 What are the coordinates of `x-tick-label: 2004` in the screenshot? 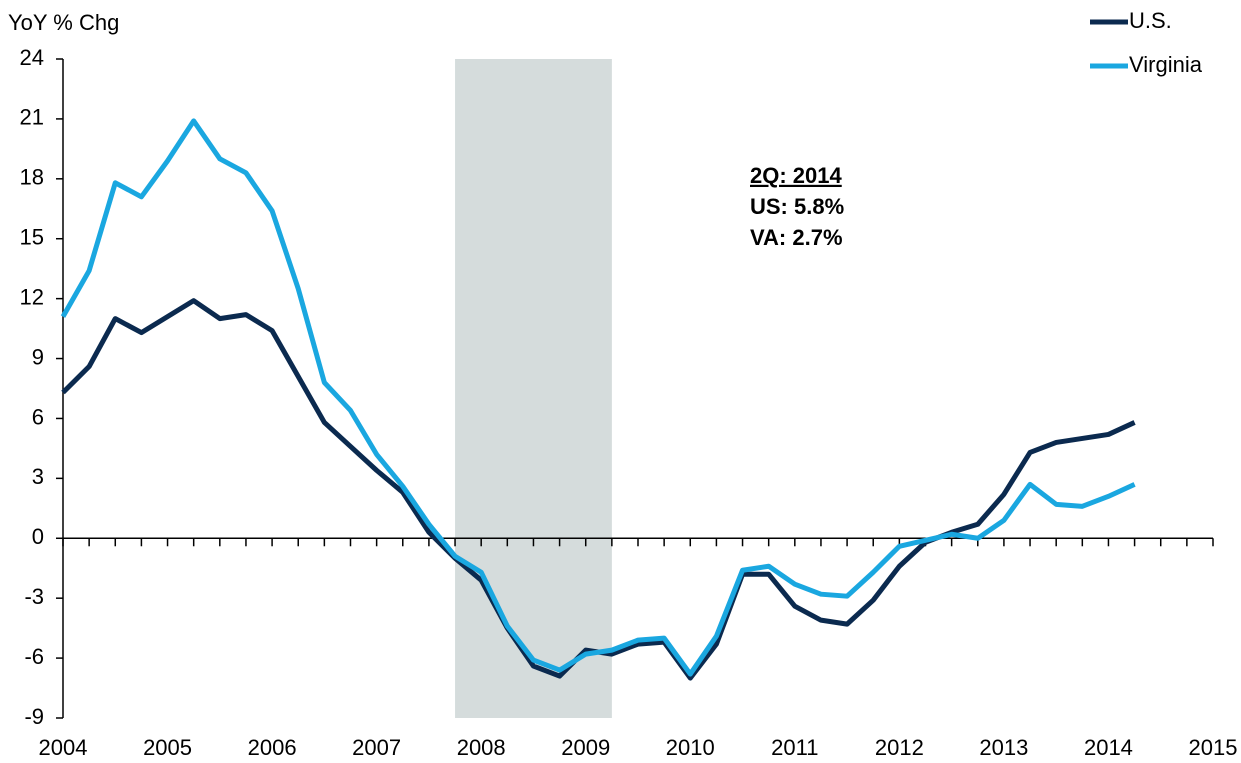 It's located at (63, 747).